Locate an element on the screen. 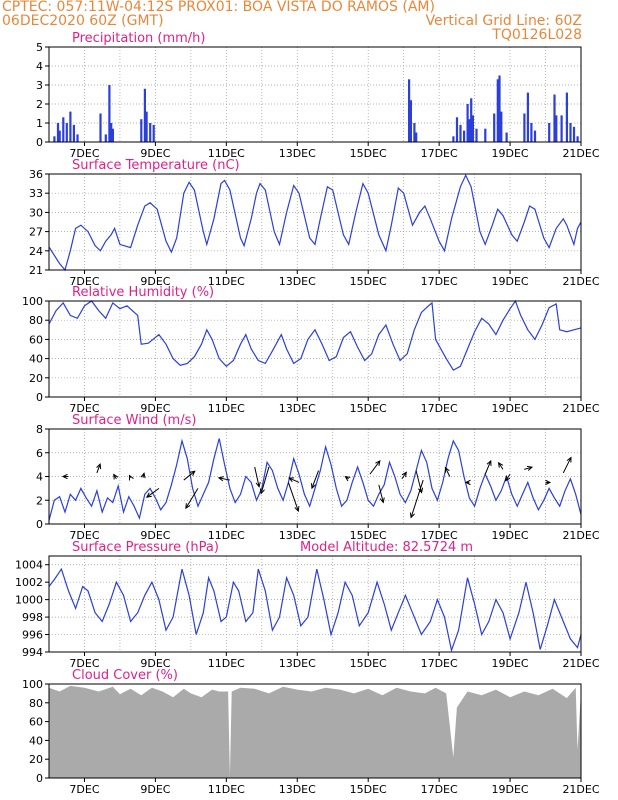  y-tick-label: 20 is located at coordinates (36, 378).